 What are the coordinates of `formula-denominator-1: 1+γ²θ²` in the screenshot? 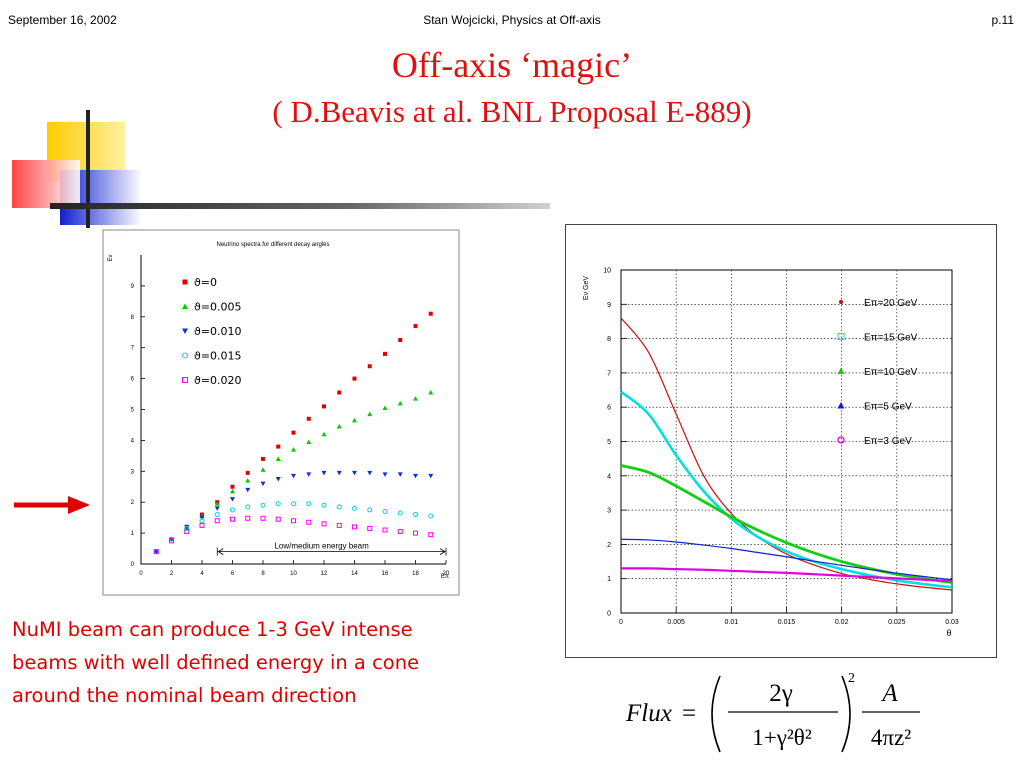 It's located at (782, 737).